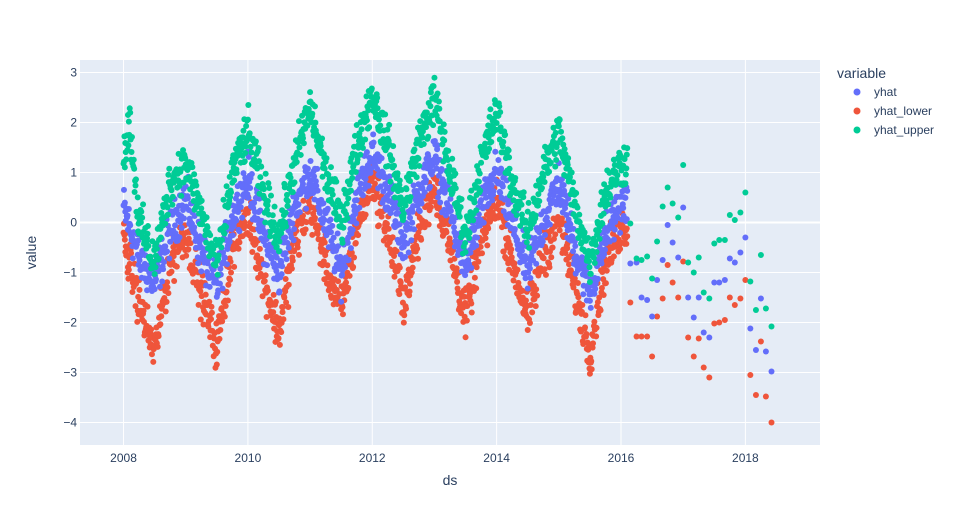 The width and height of the screenshot is (961, 525). I want to click on legend-items: yhat yhat_lower yhat_upper, so click(894, 111).